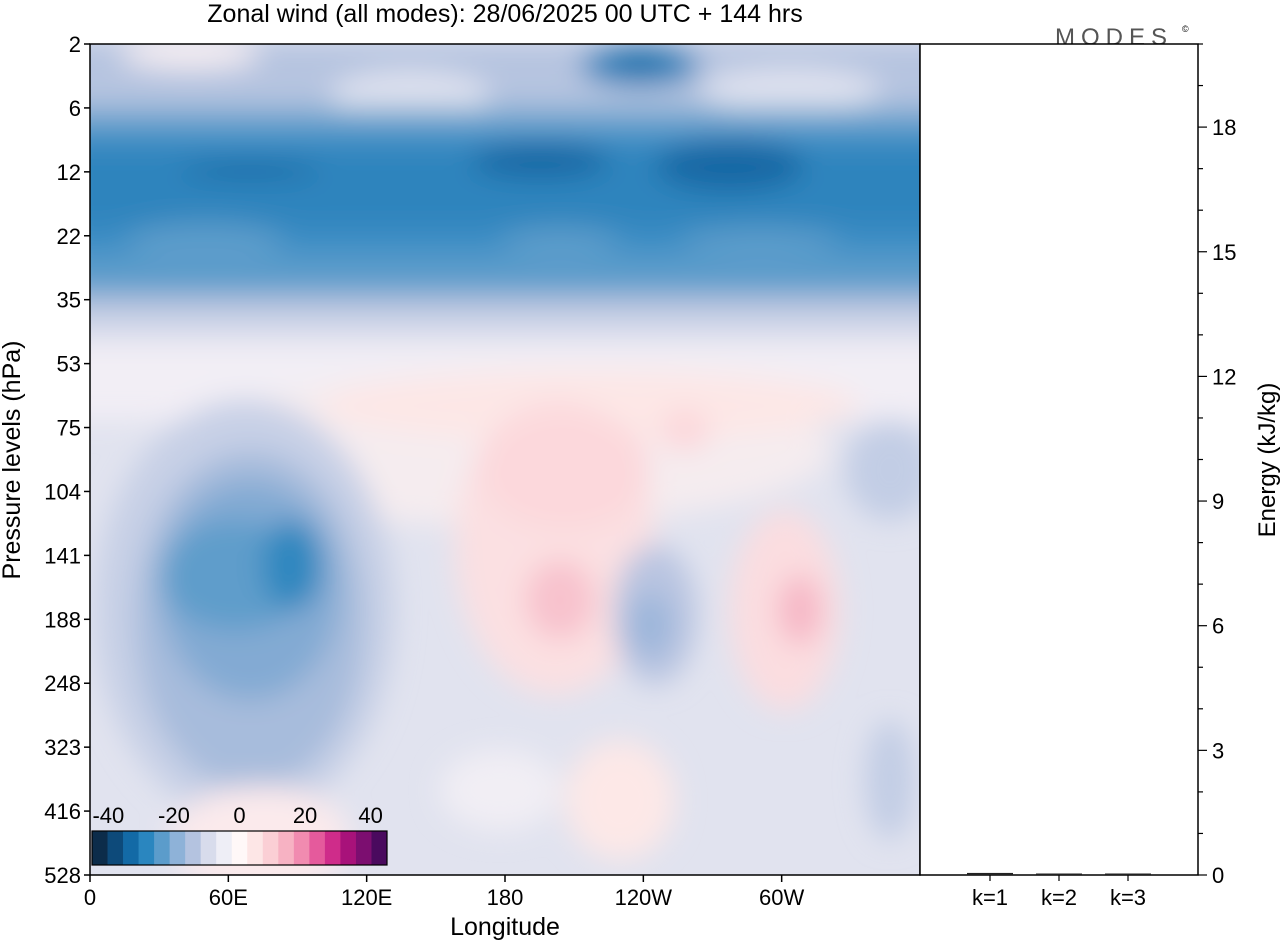 Image resolution: width=1280 pixels, height=942 pixels. What do you see at coordinates (90, 897) in the screenshot?
I see `x-tick-label: 0` at bounding box center [90, 897].